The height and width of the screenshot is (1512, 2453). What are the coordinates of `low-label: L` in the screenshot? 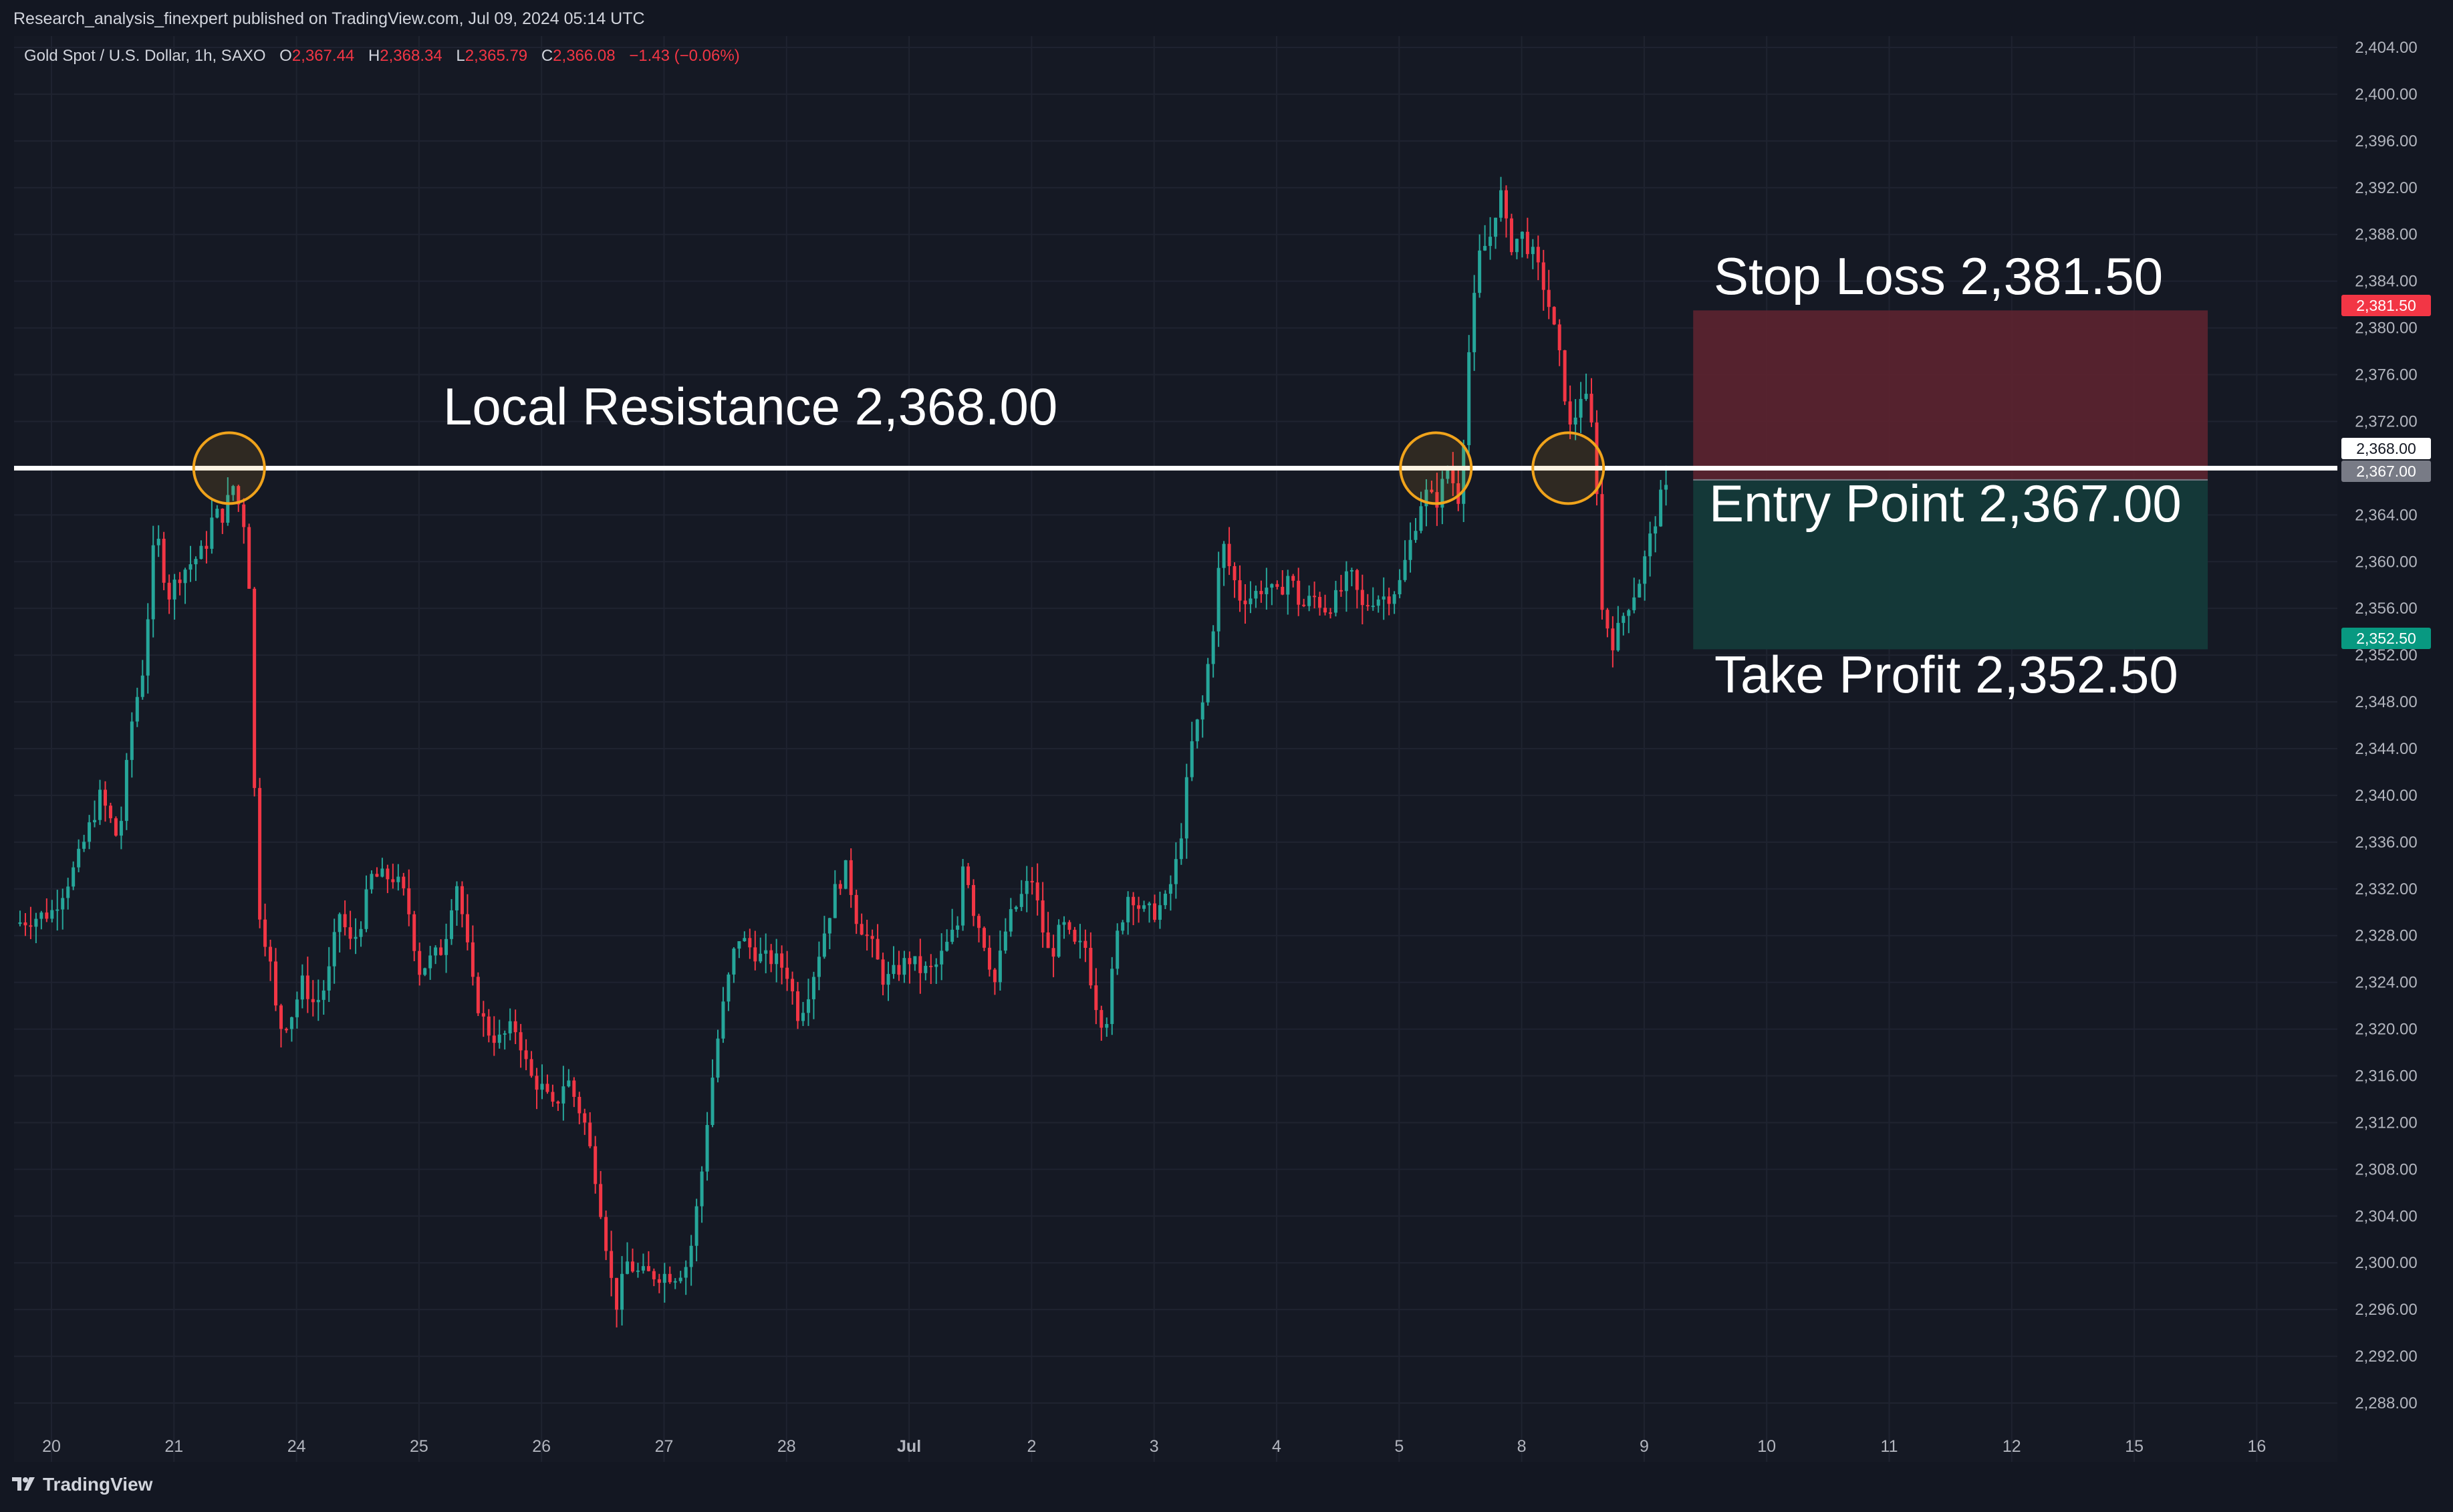 It's located at (461, 56).